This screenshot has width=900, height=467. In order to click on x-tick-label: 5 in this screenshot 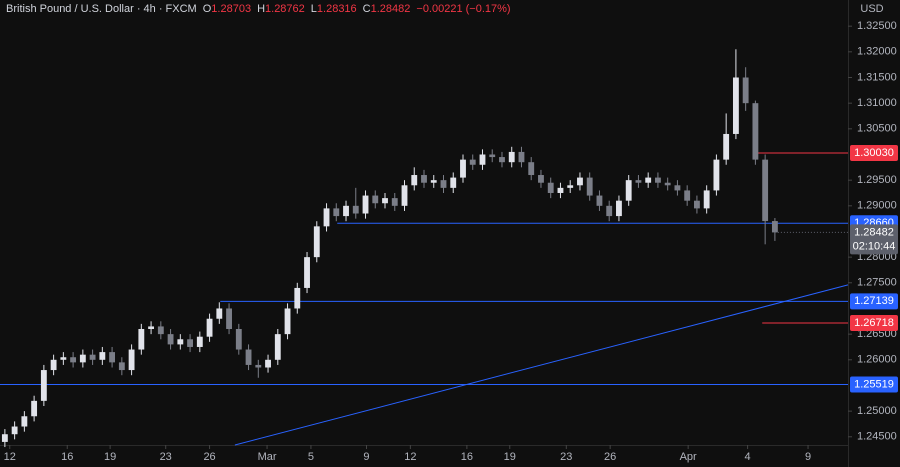, I will do `click(311, 457)`.